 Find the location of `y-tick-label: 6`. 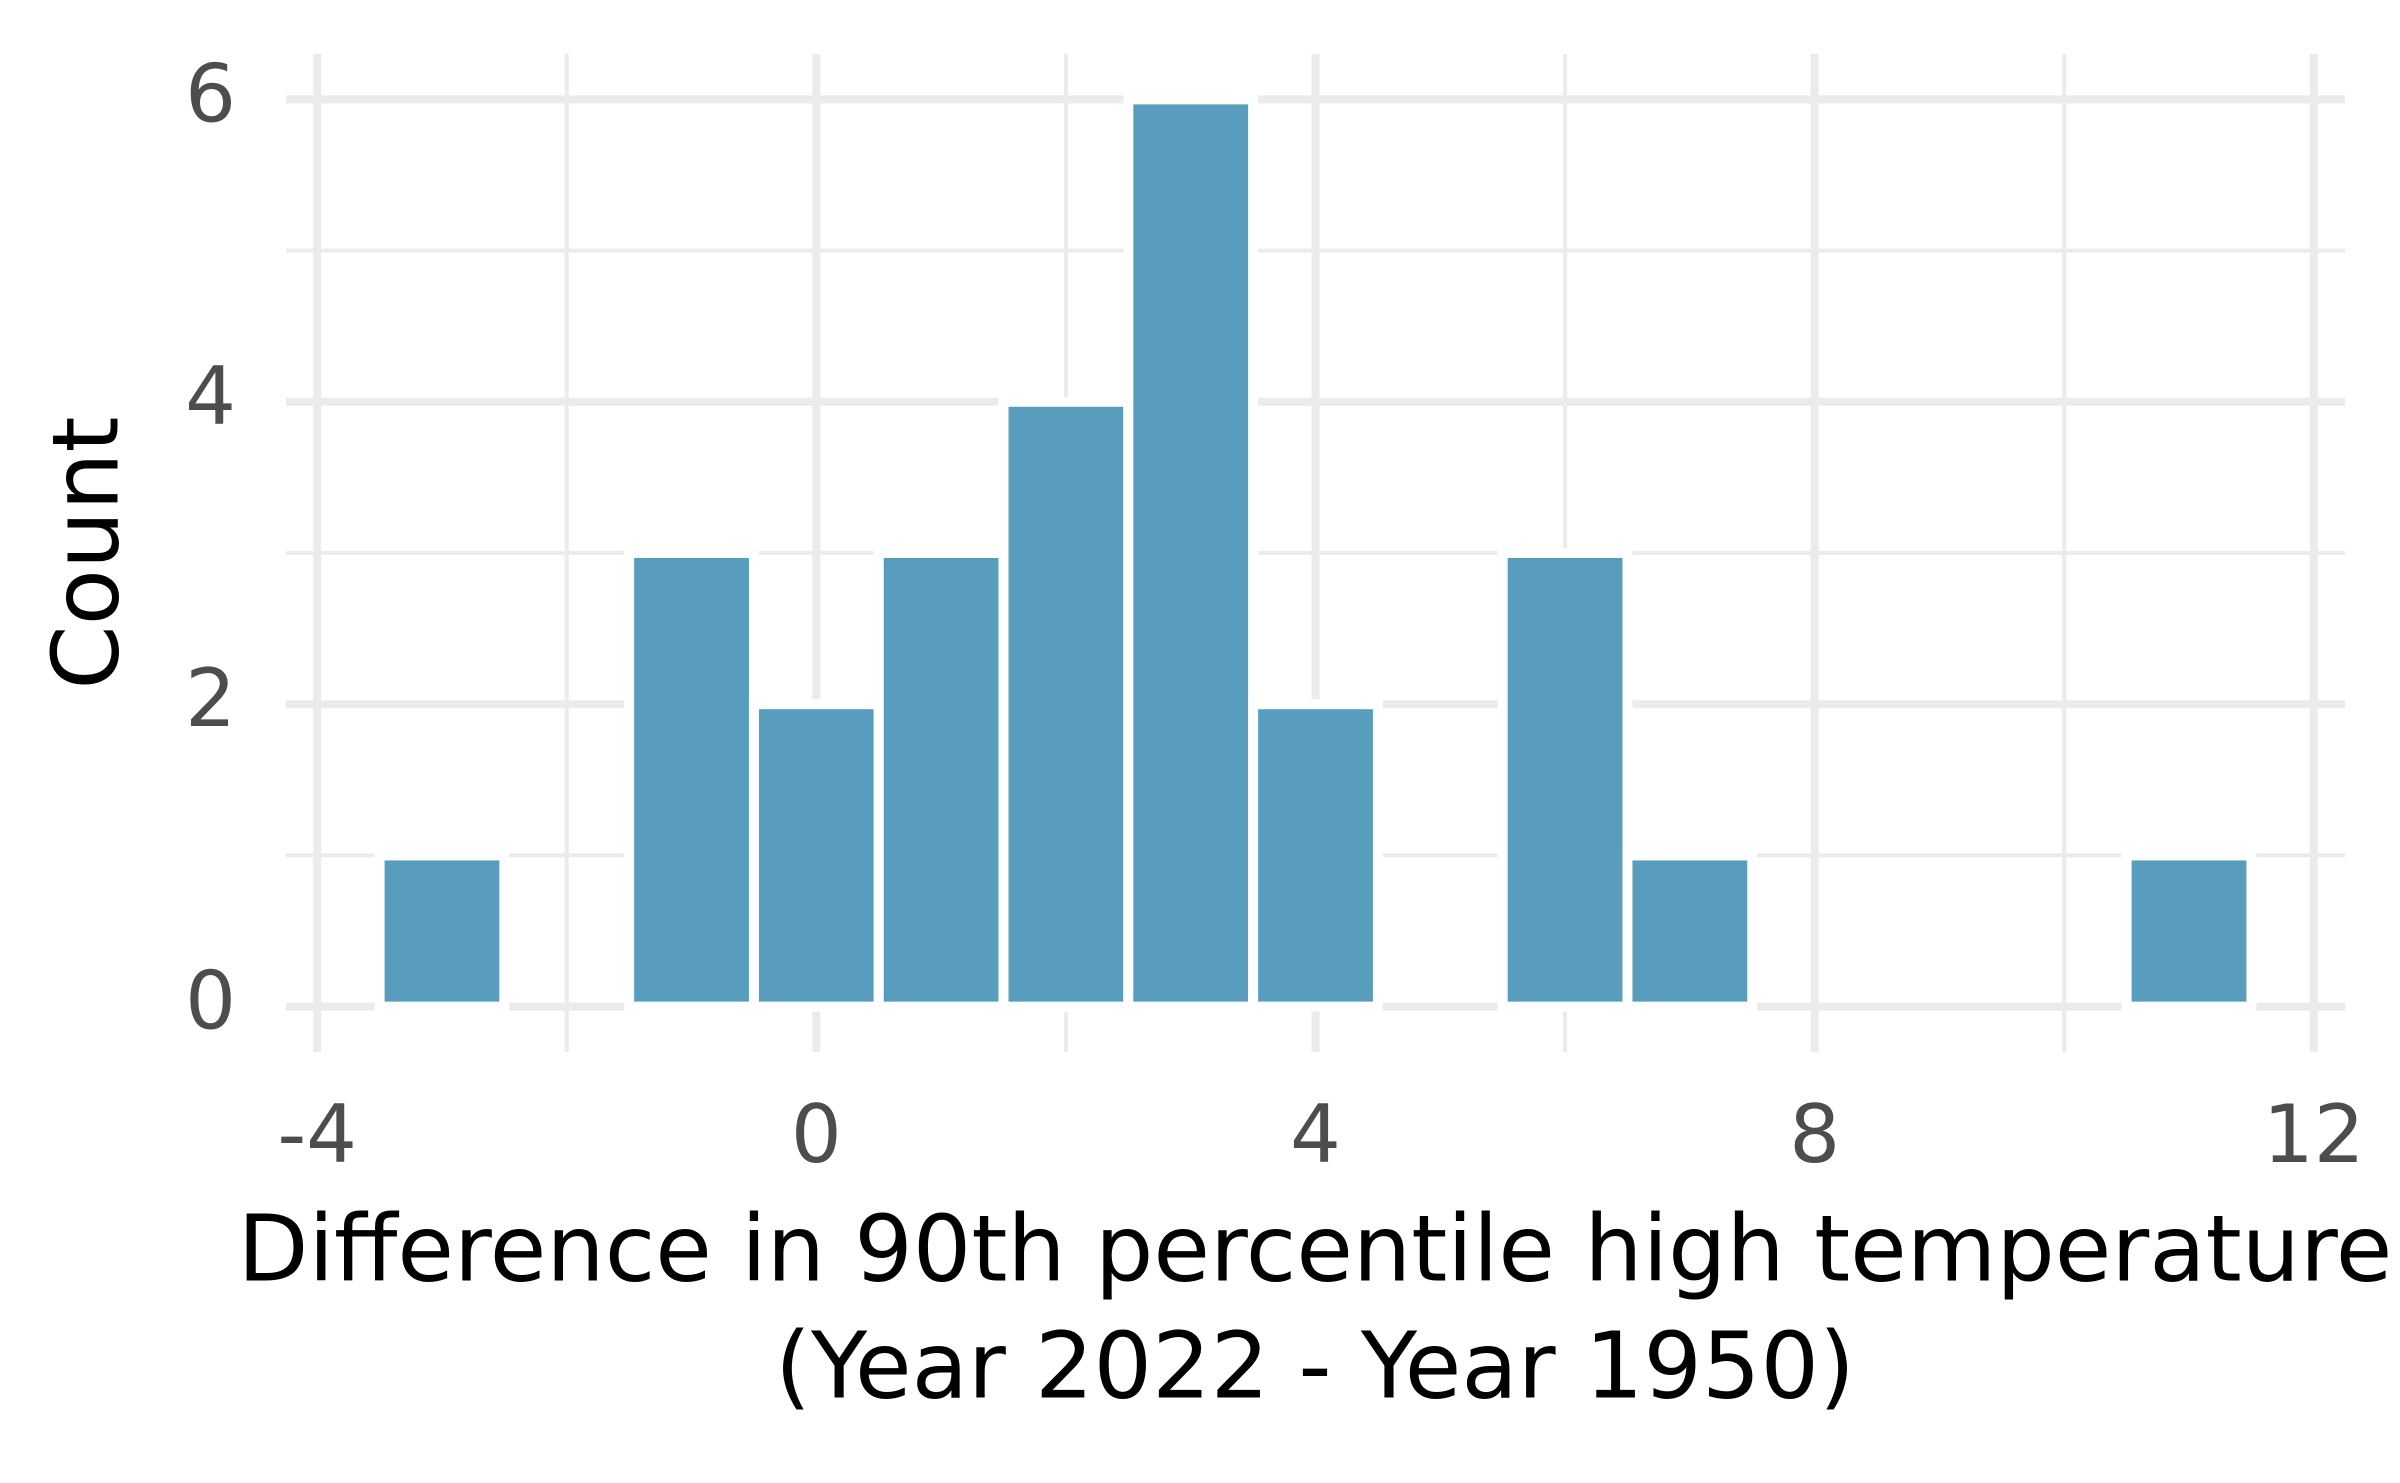

y-tick-label: 6 is located at coordinates (210, 93).